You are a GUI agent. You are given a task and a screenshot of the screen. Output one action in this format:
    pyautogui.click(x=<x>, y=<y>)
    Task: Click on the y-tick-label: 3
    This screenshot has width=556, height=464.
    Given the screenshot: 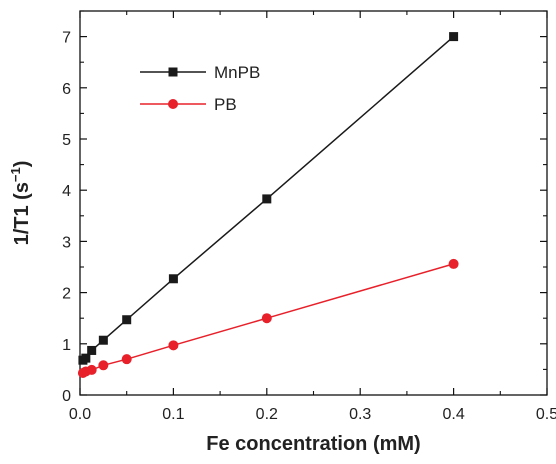 What is the action you would take?
    pyautogui.click(x=66, y=242)
    